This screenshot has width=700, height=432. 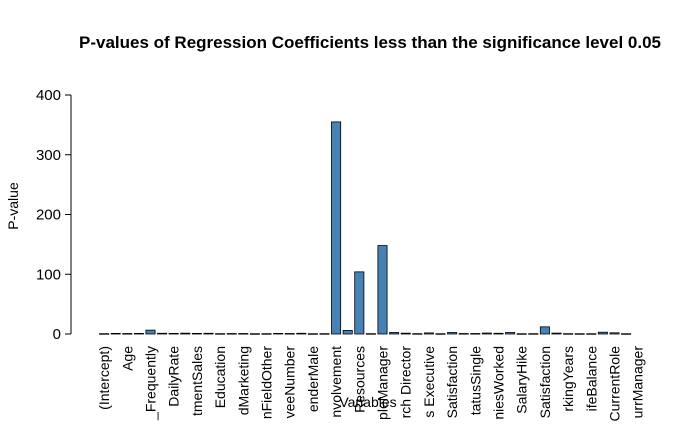 I want to click on x-axis-label: Variables, so click(x=367, y=402).